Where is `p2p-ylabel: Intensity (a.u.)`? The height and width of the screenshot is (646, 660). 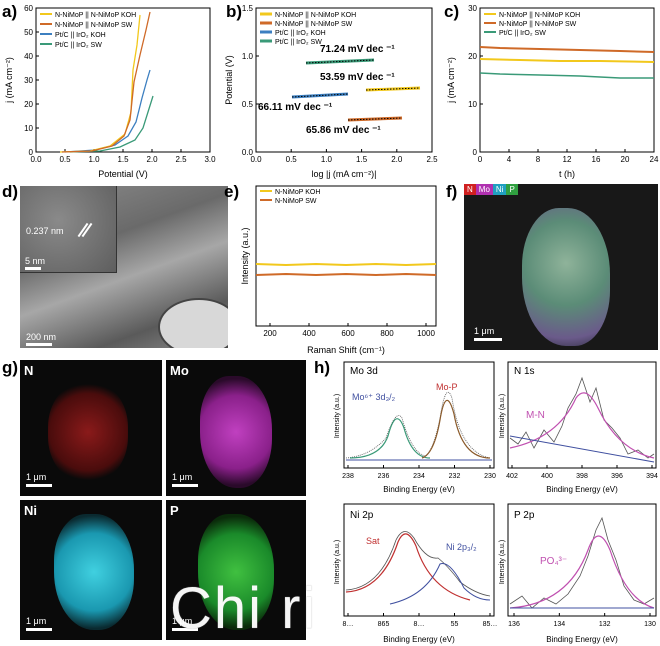 p2p-ylabel: Intensity (a.u.) is located at coordinates (502, 562).